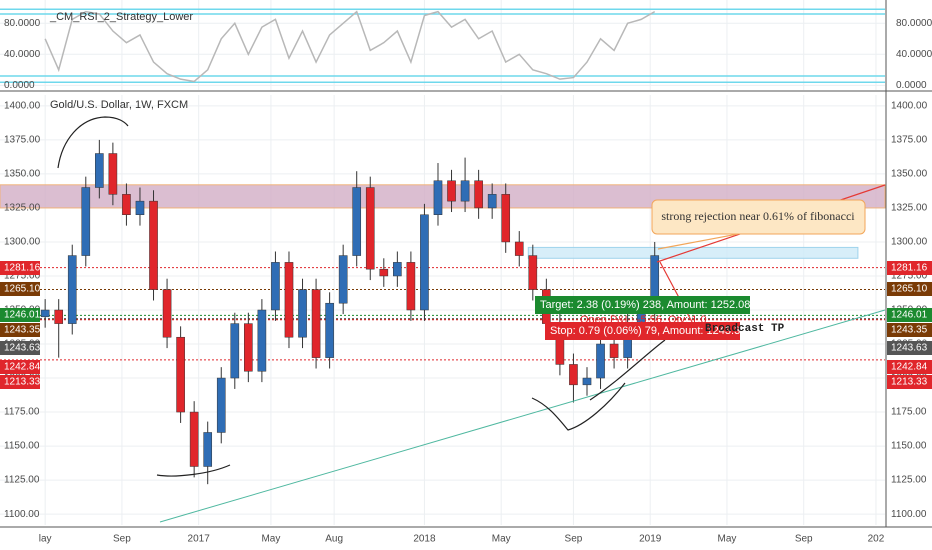 The image size is (932, 550). Describe the element at coordinates (909, 412) in the screenshot. I see `y-tick-label: 1175.00` at that location.